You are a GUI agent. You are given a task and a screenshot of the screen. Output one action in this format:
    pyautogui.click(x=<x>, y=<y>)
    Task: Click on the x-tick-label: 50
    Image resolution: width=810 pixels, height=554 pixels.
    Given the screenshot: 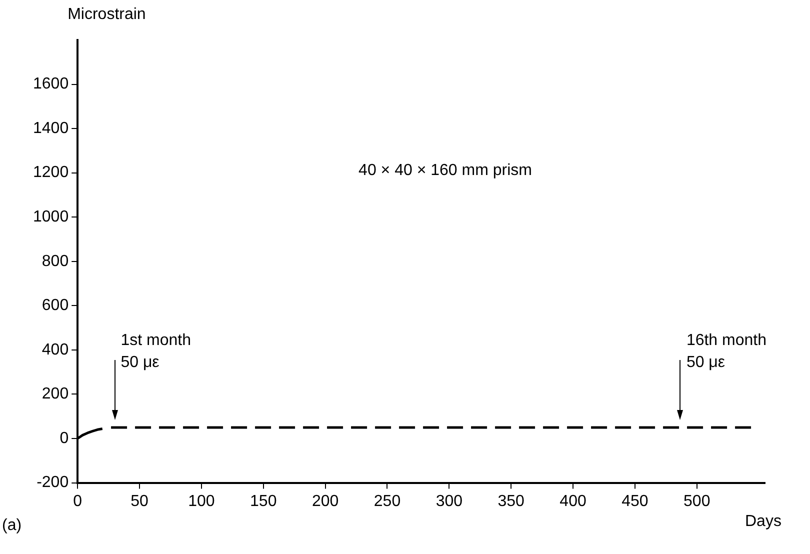 What is the action you would take?
    pyautogui.click(x=139, y=501)
    